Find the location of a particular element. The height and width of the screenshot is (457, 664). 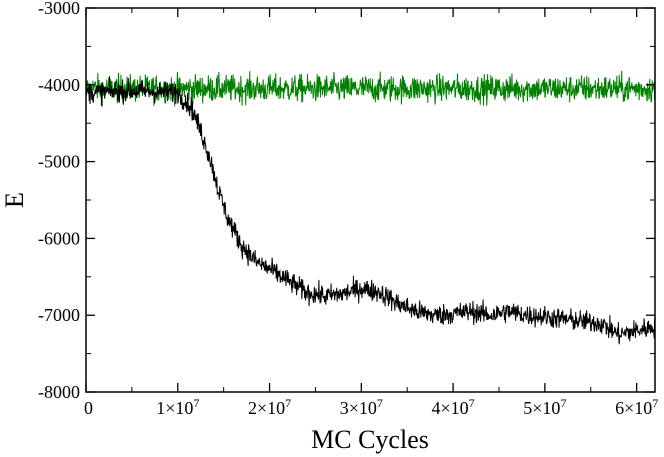

x-axis-label: MC Cycles is located at coordinates (370, 439).